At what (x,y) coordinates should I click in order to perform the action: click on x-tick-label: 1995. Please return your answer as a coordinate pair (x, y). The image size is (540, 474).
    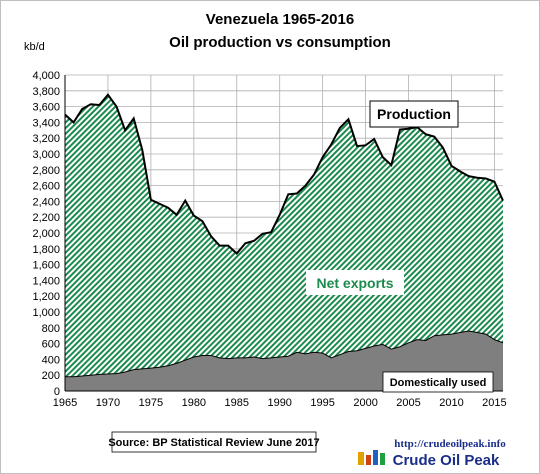
    Looking at the image, I should click on (322, 403).